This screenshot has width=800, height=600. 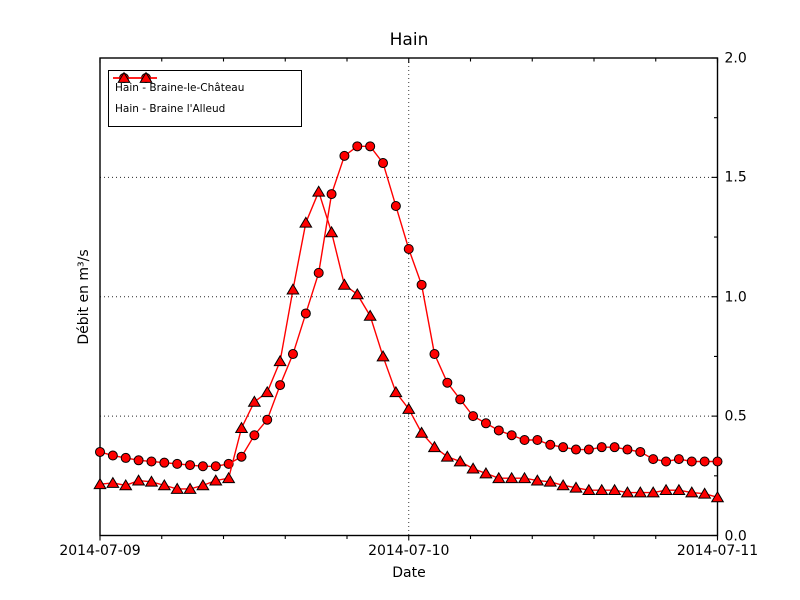 What do you see at coordinates (735, 58) in the screenshot?
I see `y-tick-label: 2.0` at bounding box center [735, 58].